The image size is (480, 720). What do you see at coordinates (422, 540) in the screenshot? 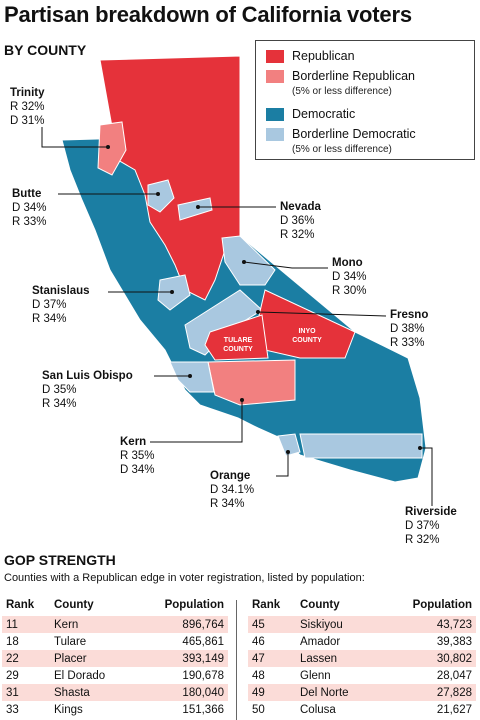
I see `callout-riverside-line2: R 32%` at bounding box center [422, 540].